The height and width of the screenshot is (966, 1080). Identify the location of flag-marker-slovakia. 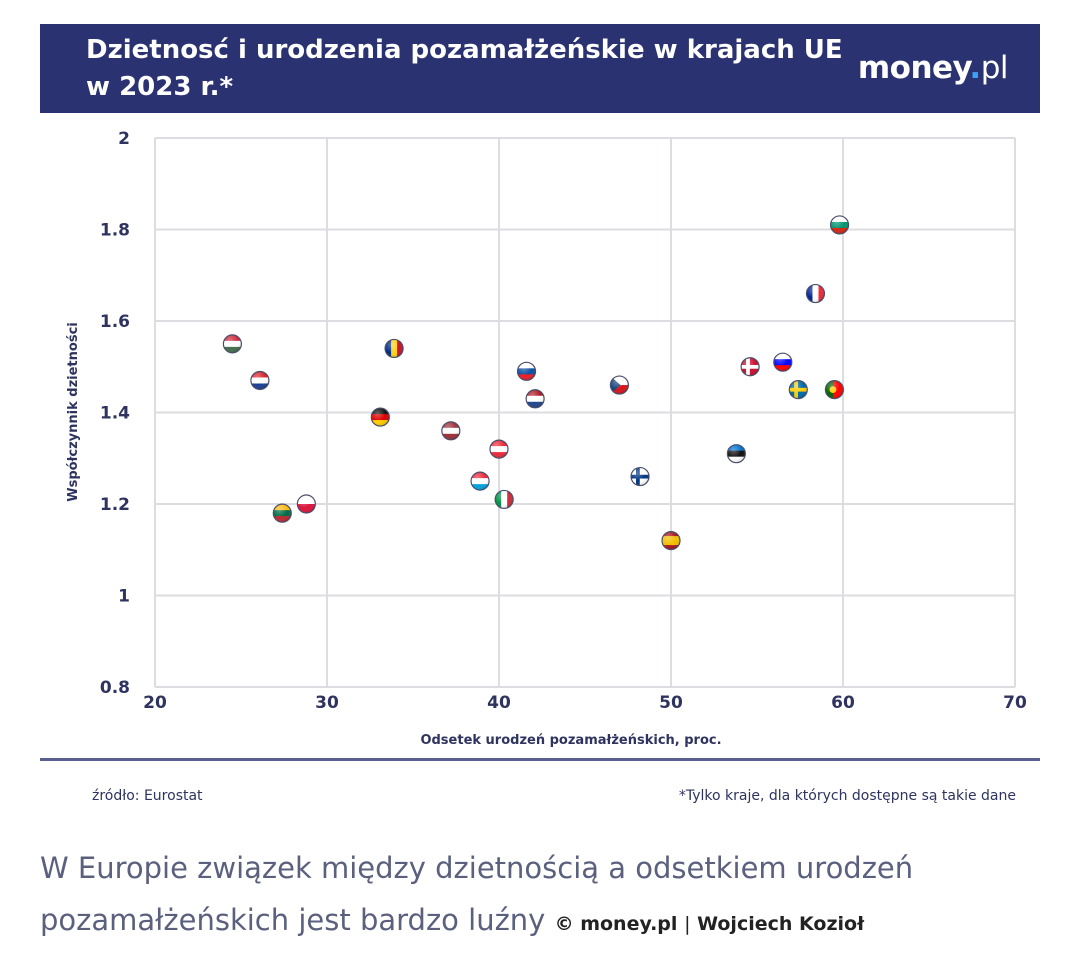
(526, 371).